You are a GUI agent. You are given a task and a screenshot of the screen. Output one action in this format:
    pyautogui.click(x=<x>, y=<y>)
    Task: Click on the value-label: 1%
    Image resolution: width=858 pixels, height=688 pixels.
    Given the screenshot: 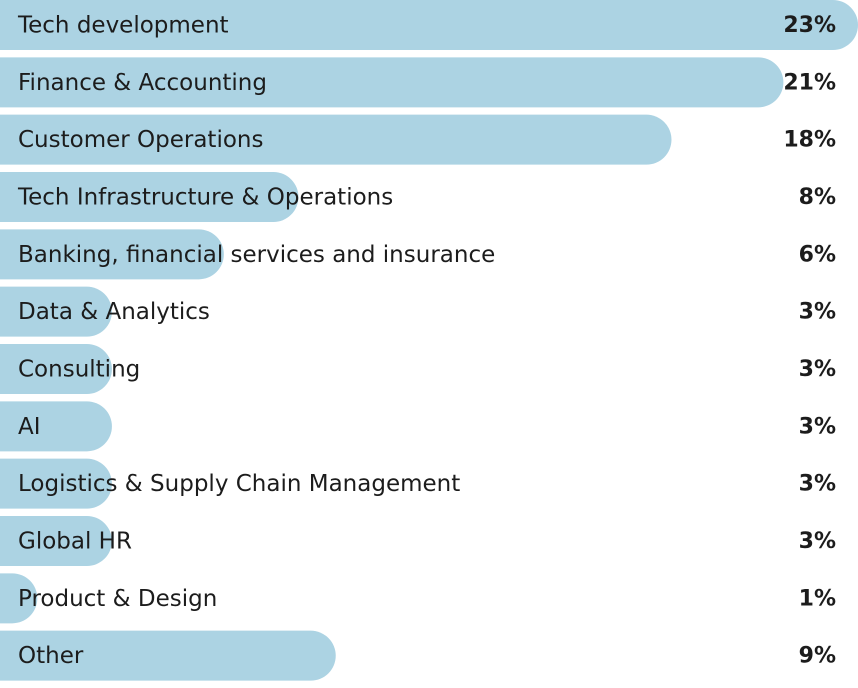 What is the action you would take?
    pyautogui.click(x=817, y=598)
    